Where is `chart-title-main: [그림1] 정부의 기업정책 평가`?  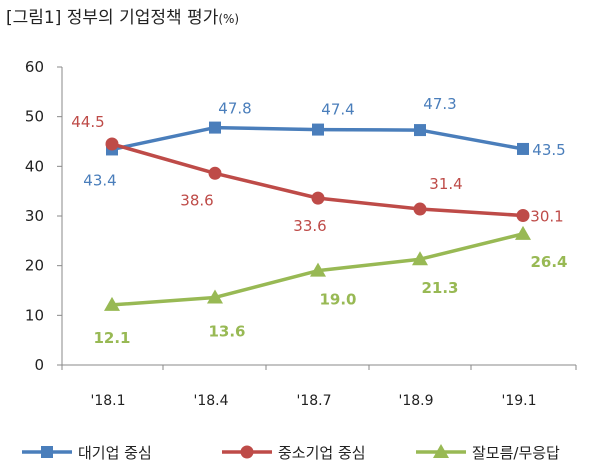
chart-title-main: [그림1] 정부의 기업정책 평가 is located at coordinates (112, 18).